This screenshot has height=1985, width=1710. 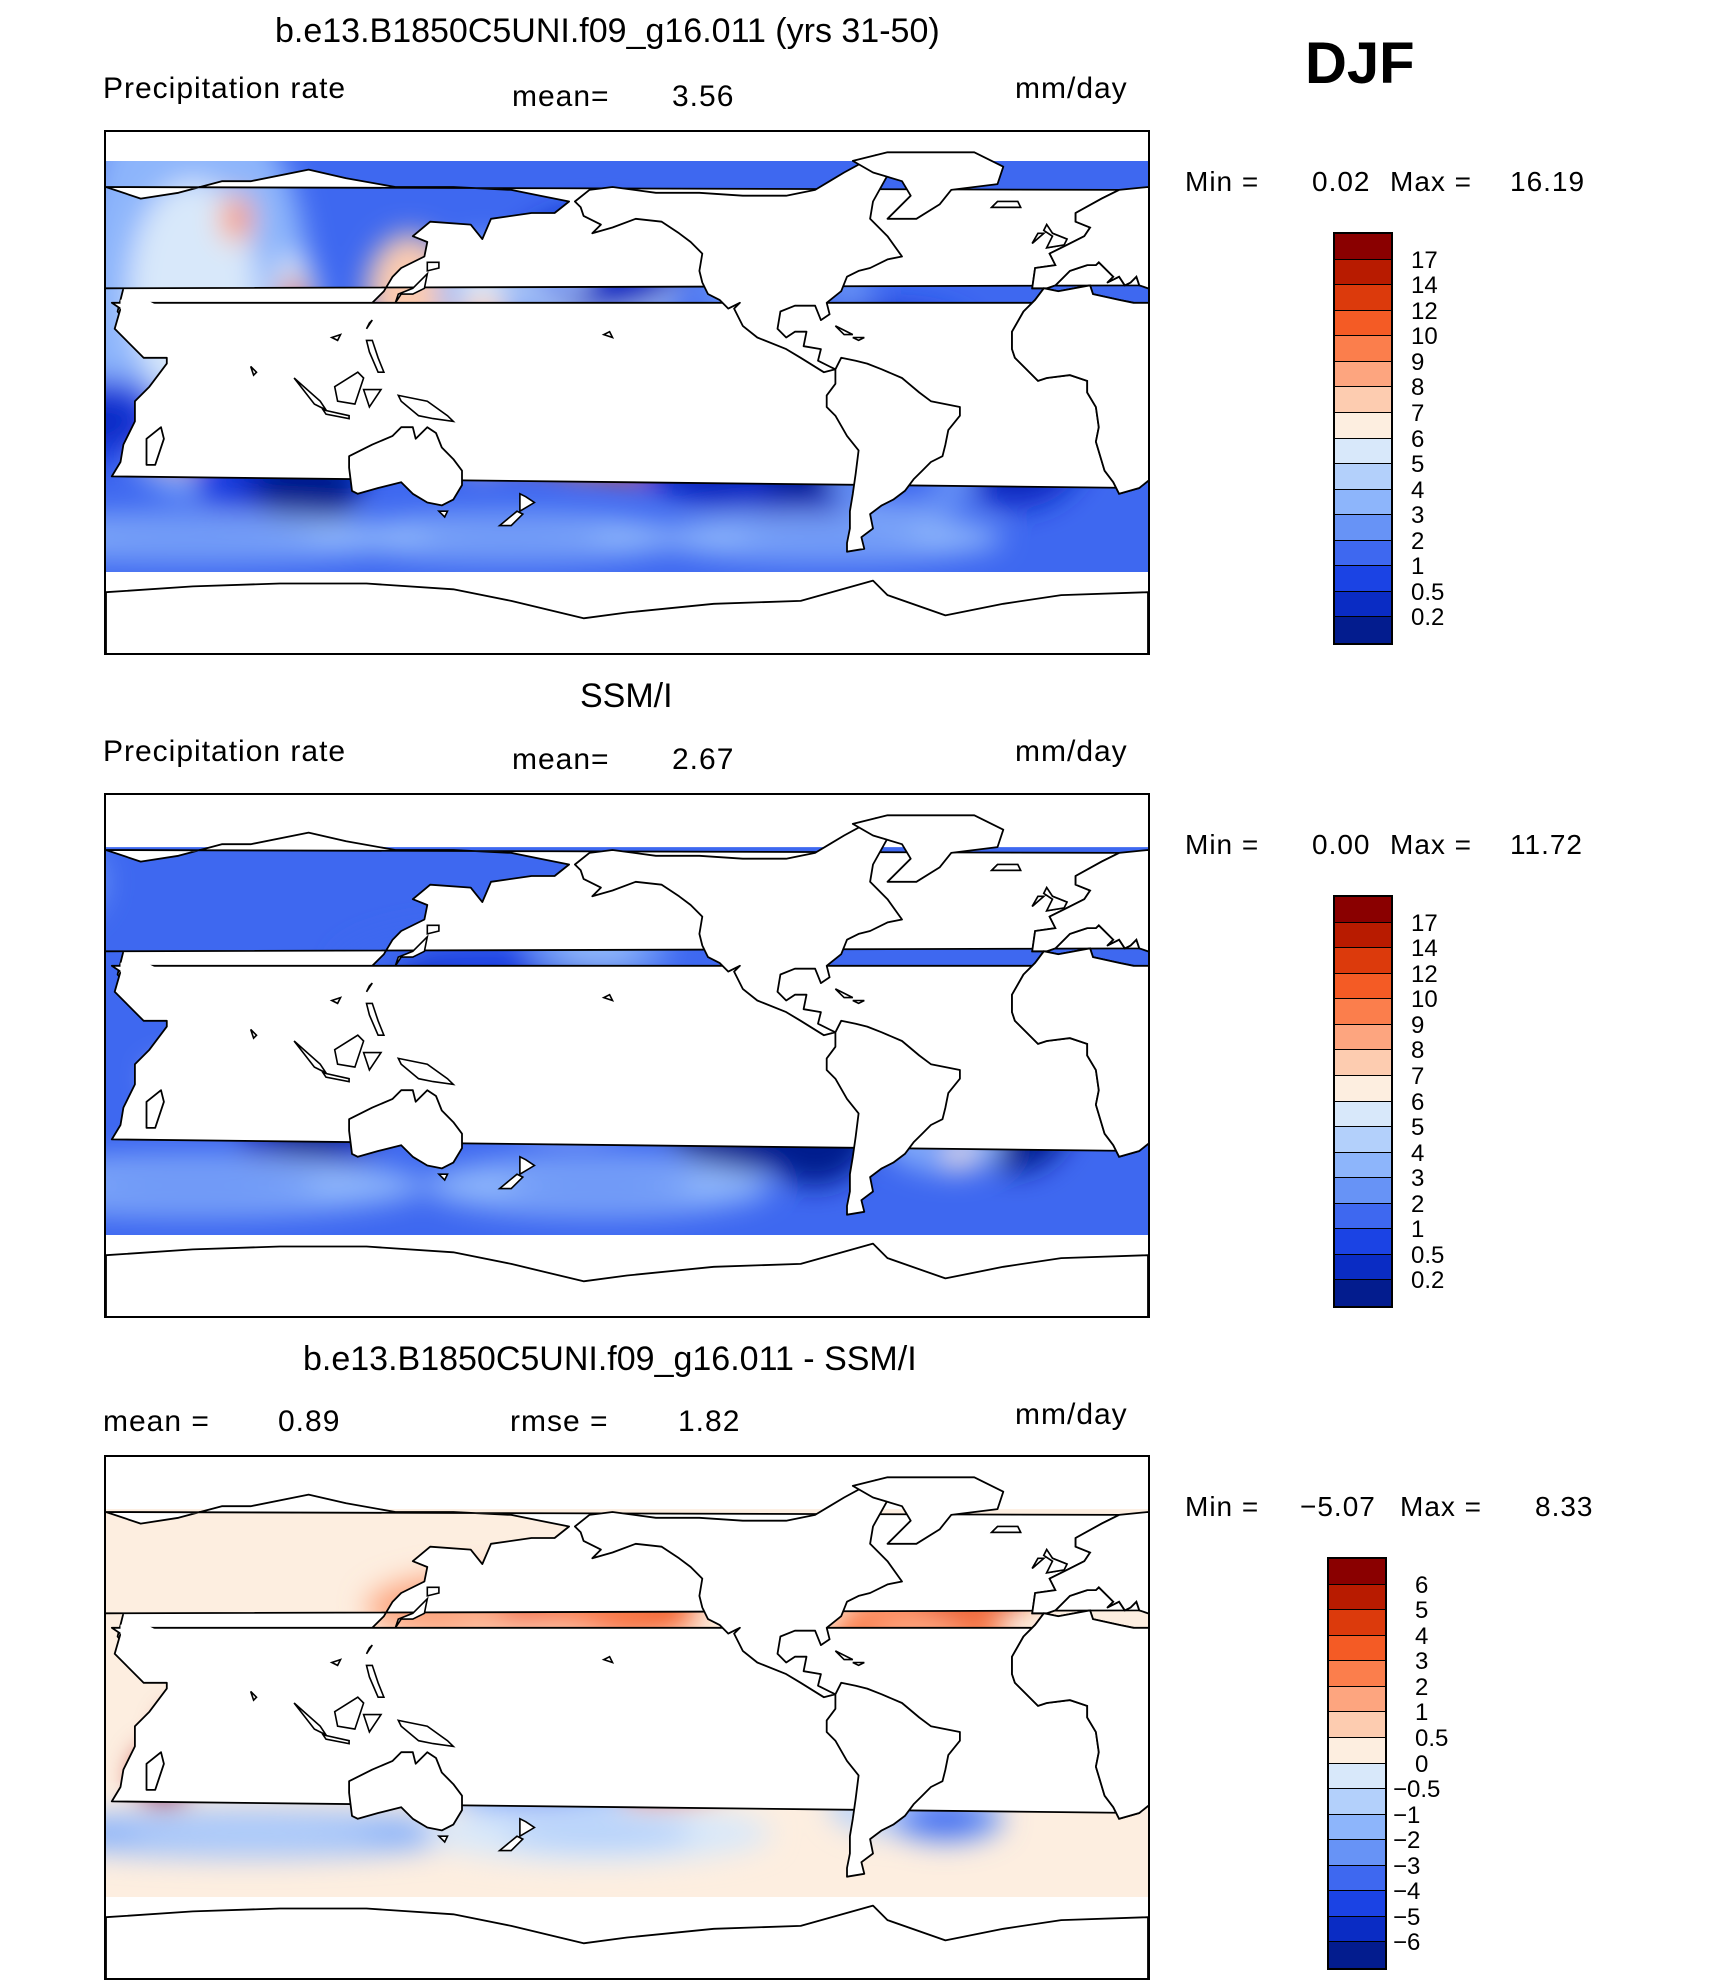 What do you see at coordinates (1071, 1414) in the screenshot?
I see `panel3-units: mm/day` at bounding box center [1071, 1414].